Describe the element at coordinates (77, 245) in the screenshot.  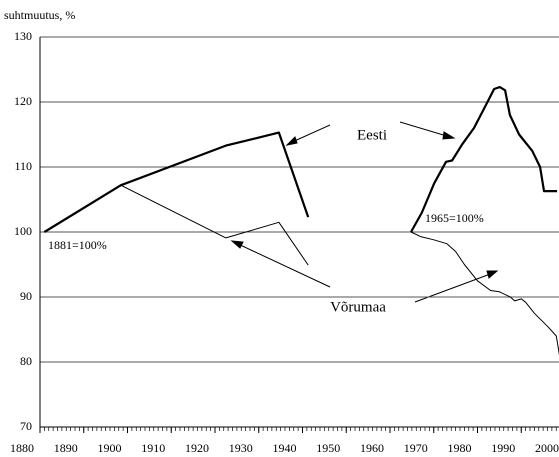
I see `annotation: 1881=100%` at that location.